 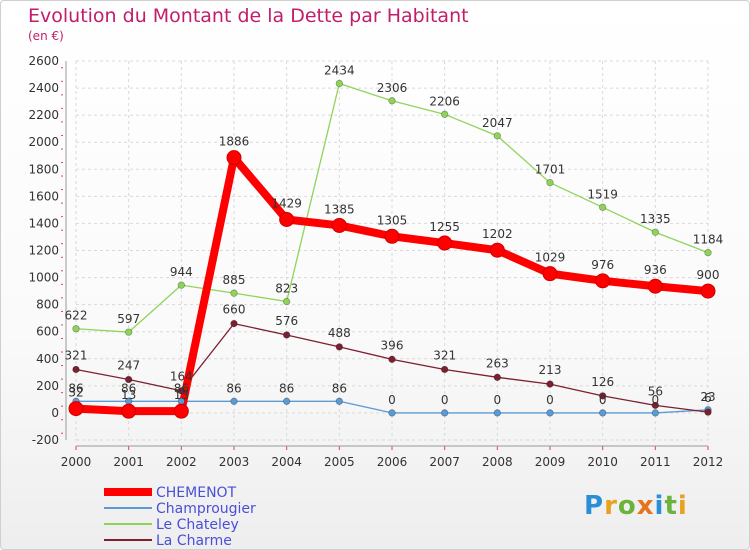 I want to click on y-tick-label: 1400, so click(x=43, y=223).